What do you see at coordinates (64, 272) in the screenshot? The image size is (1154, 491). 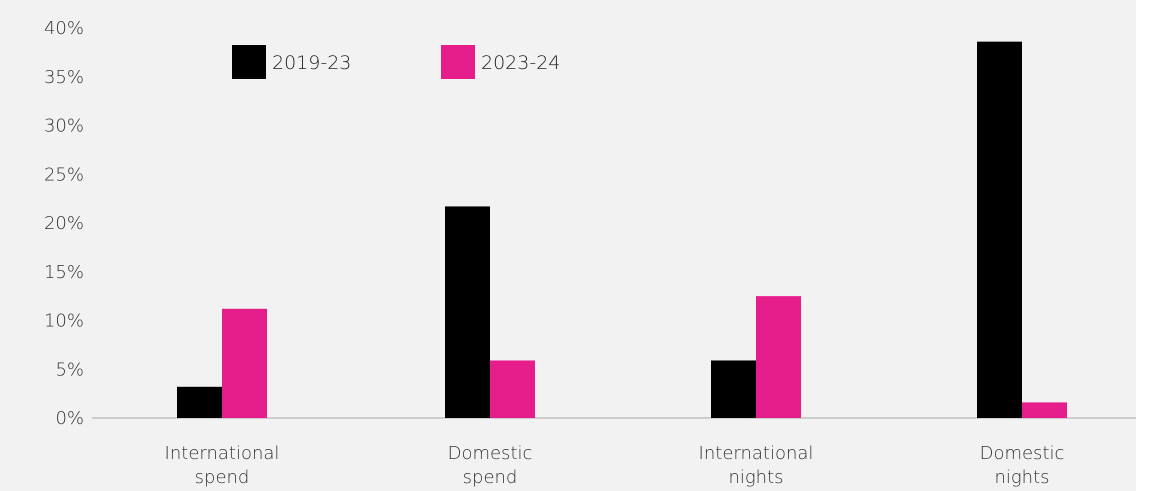 I see `y-tick-label: 15%` at bounding box center [64, 272].